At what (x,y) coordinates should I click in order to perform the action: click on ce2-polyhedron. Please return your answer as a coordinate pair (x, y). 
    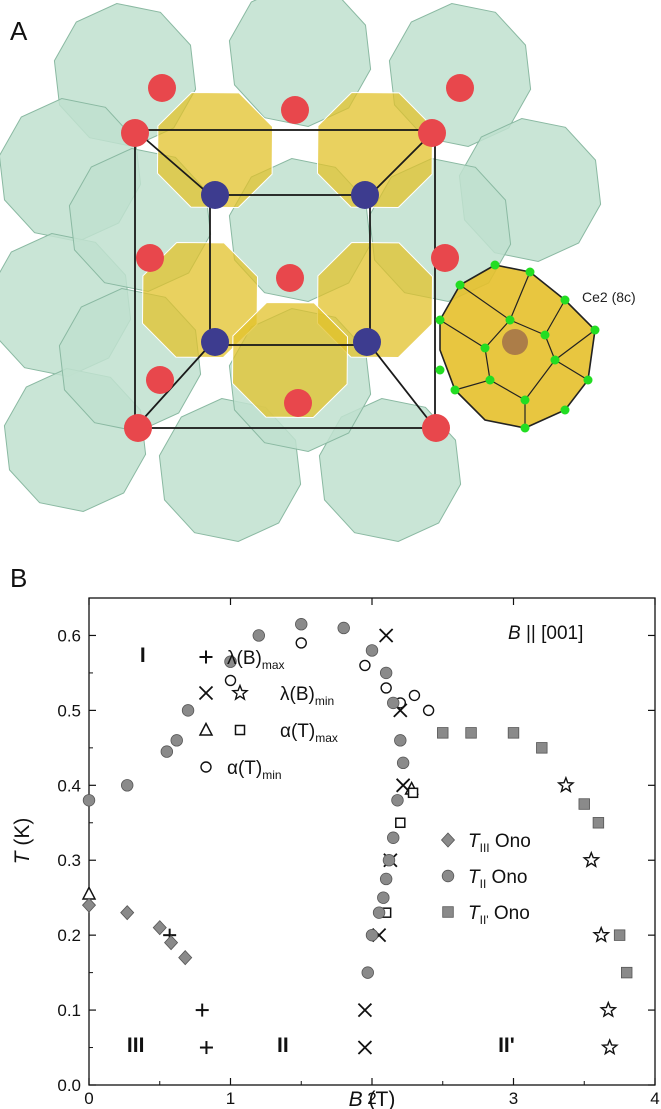
    Looking at the image, I should click on (517, 346).